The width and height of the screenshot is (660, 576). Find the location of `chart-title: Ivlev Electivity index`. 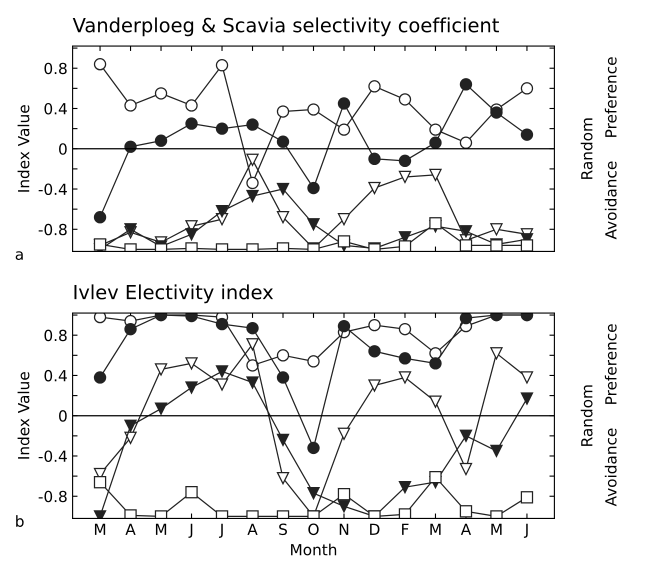

chart-title: Ivlev Electivity index is located at coordinates (174, 294).